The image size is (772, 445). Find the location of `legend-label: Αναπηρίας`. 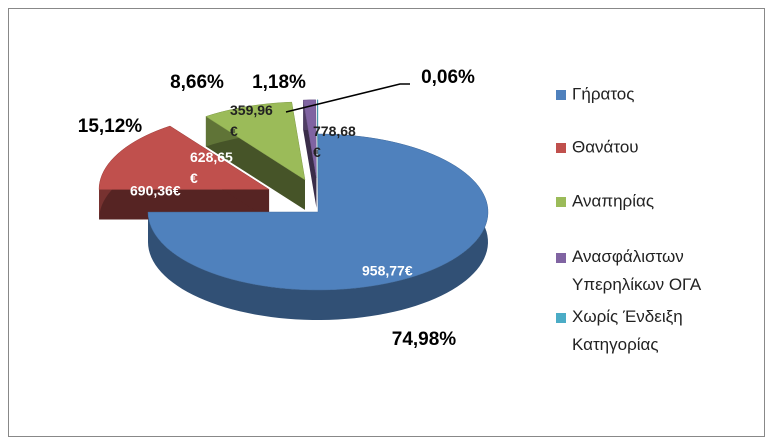

legend-label: Αναπηρίας is located at coordinates (613, 200).